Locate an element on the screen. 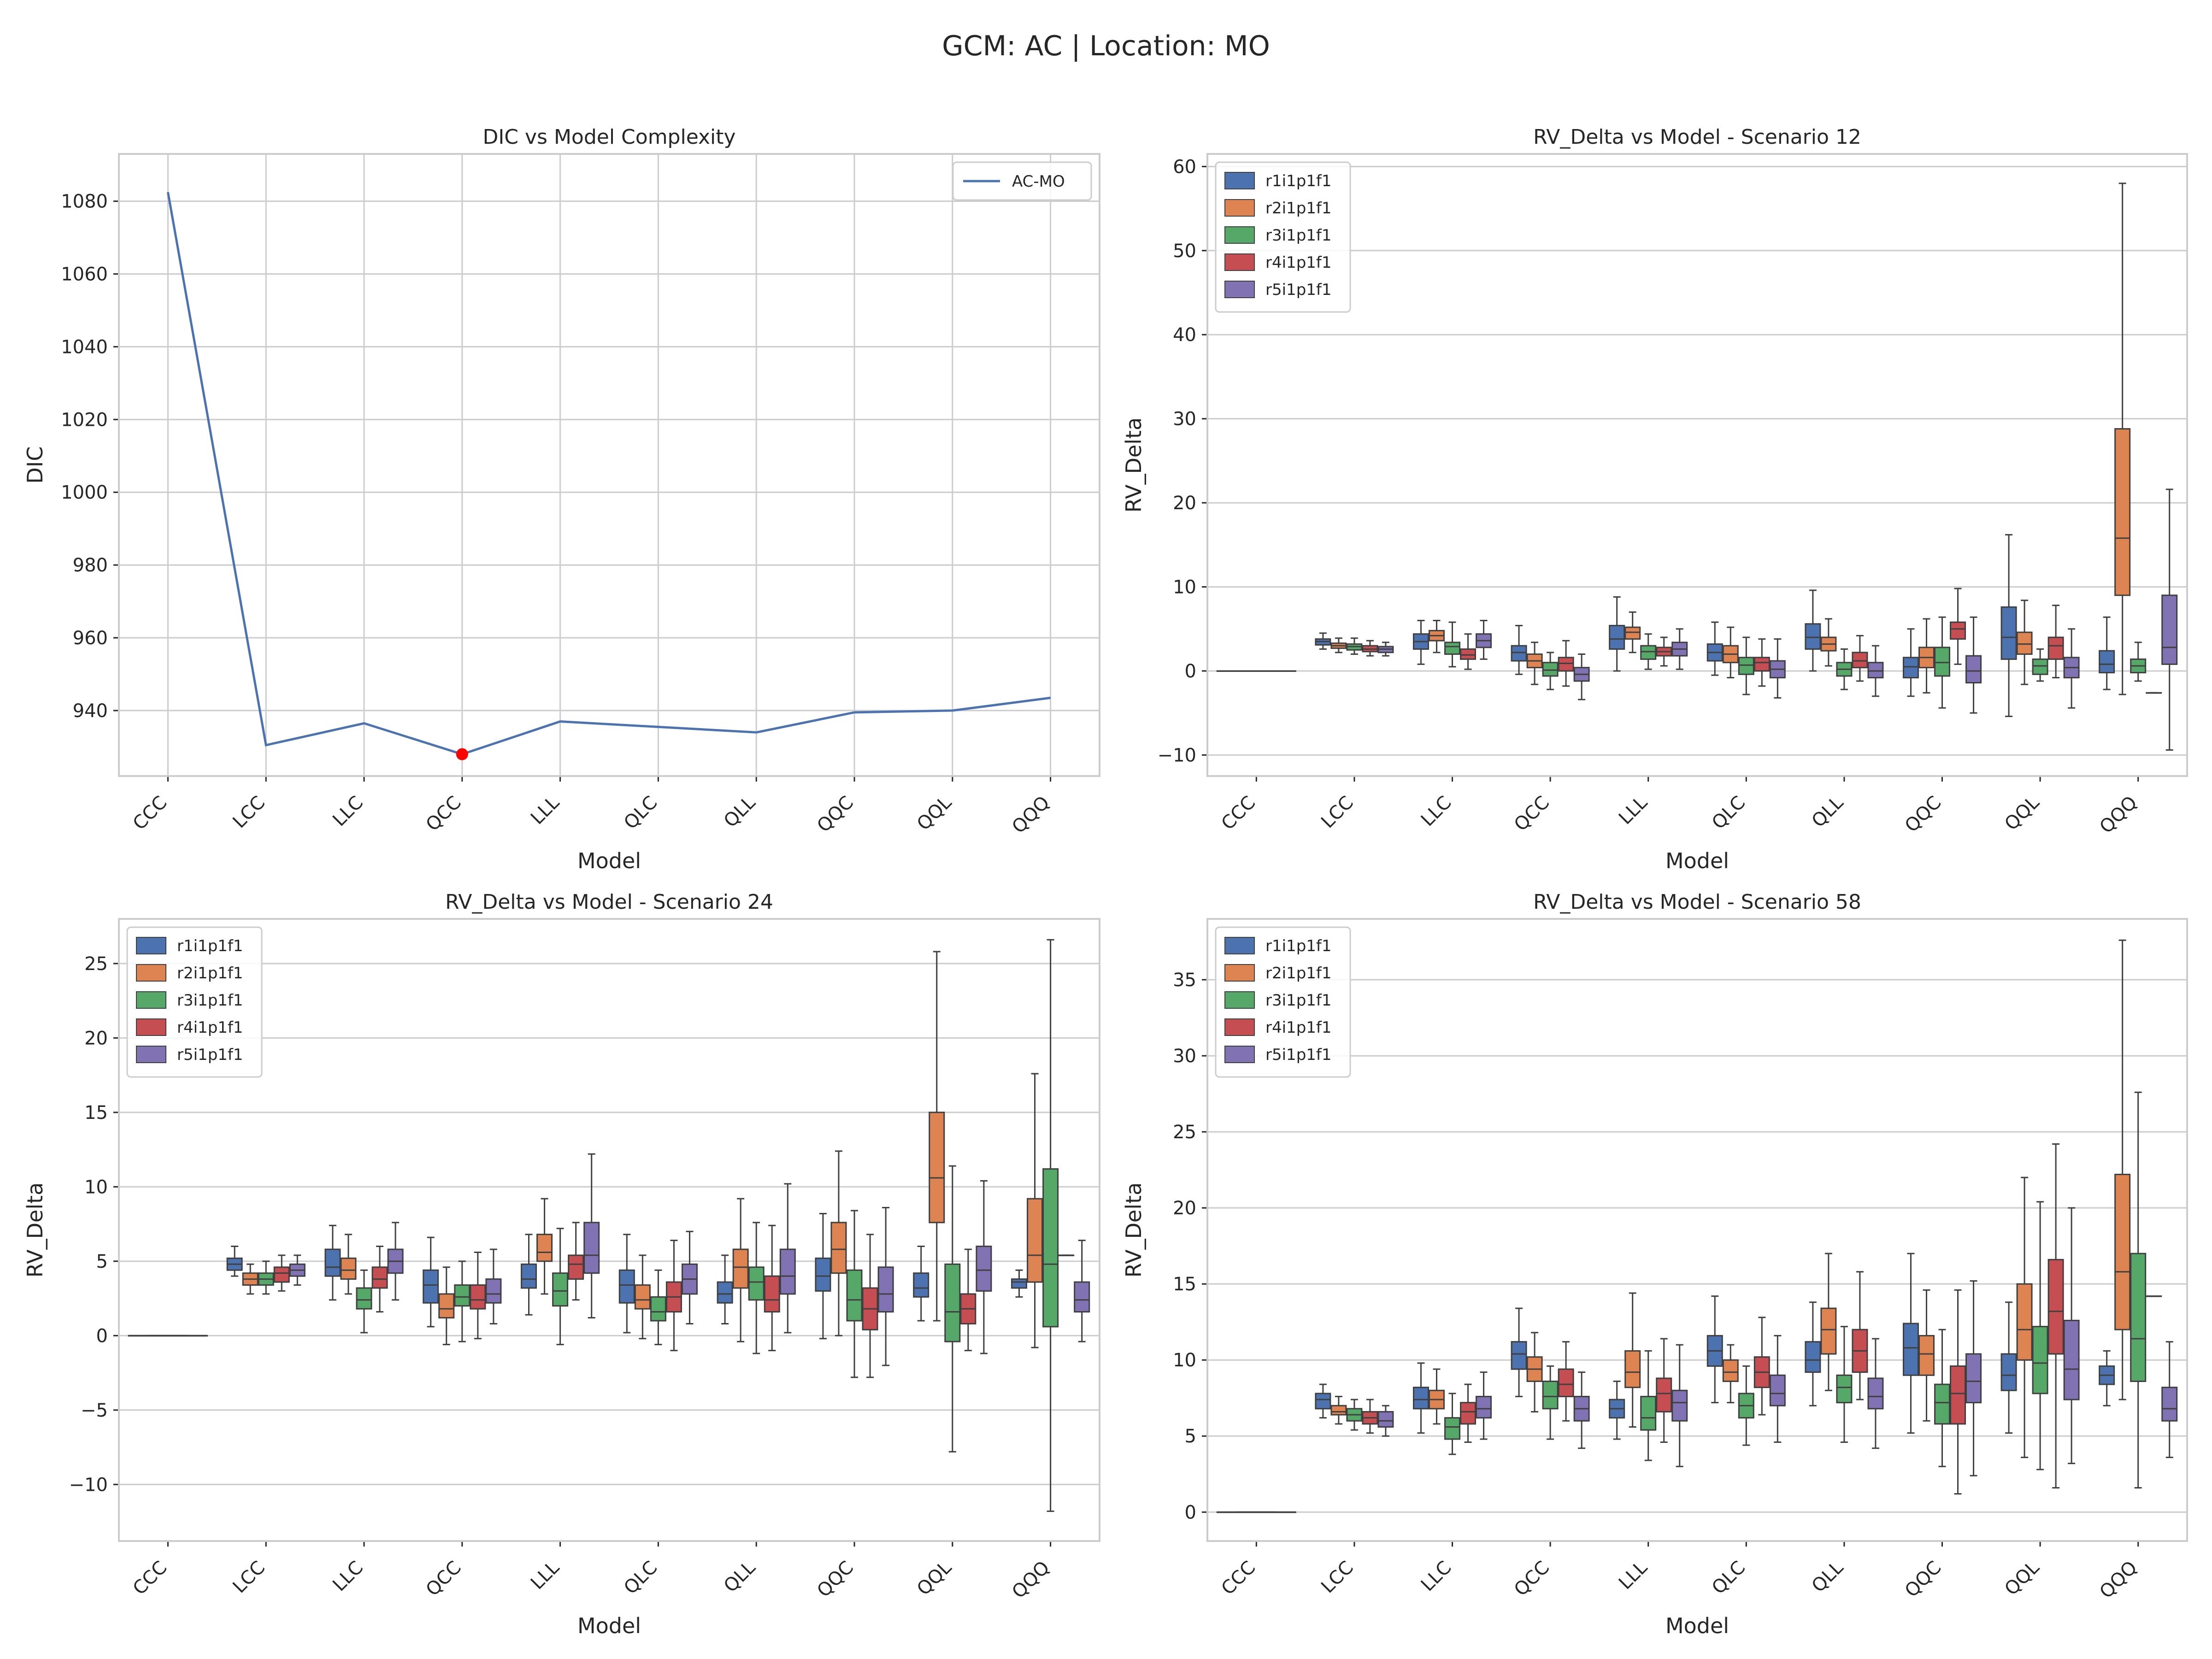  panel-title: RV_Delta vs Model - Scenario 58 is located at coordinates (1697, 902).